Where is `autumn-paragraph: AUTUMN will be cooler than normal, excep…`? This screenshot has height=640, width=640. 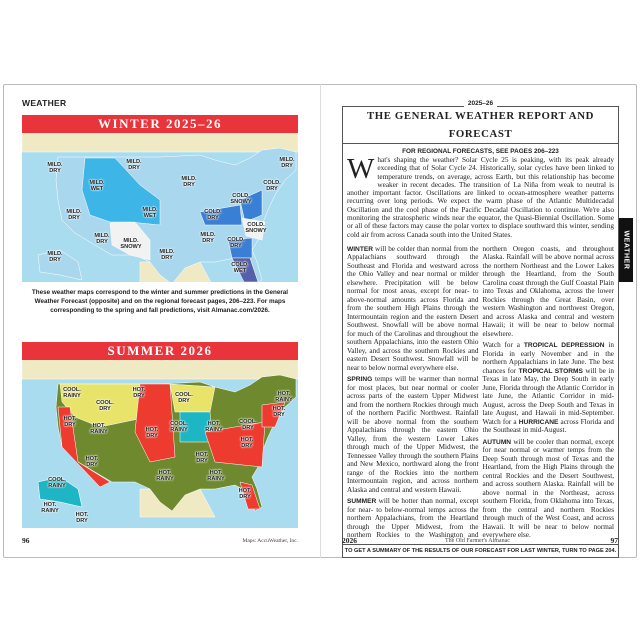 autumn-paragraph: AUTUMN will be cooler than normal, excep… is located at coordinates (549, 489).